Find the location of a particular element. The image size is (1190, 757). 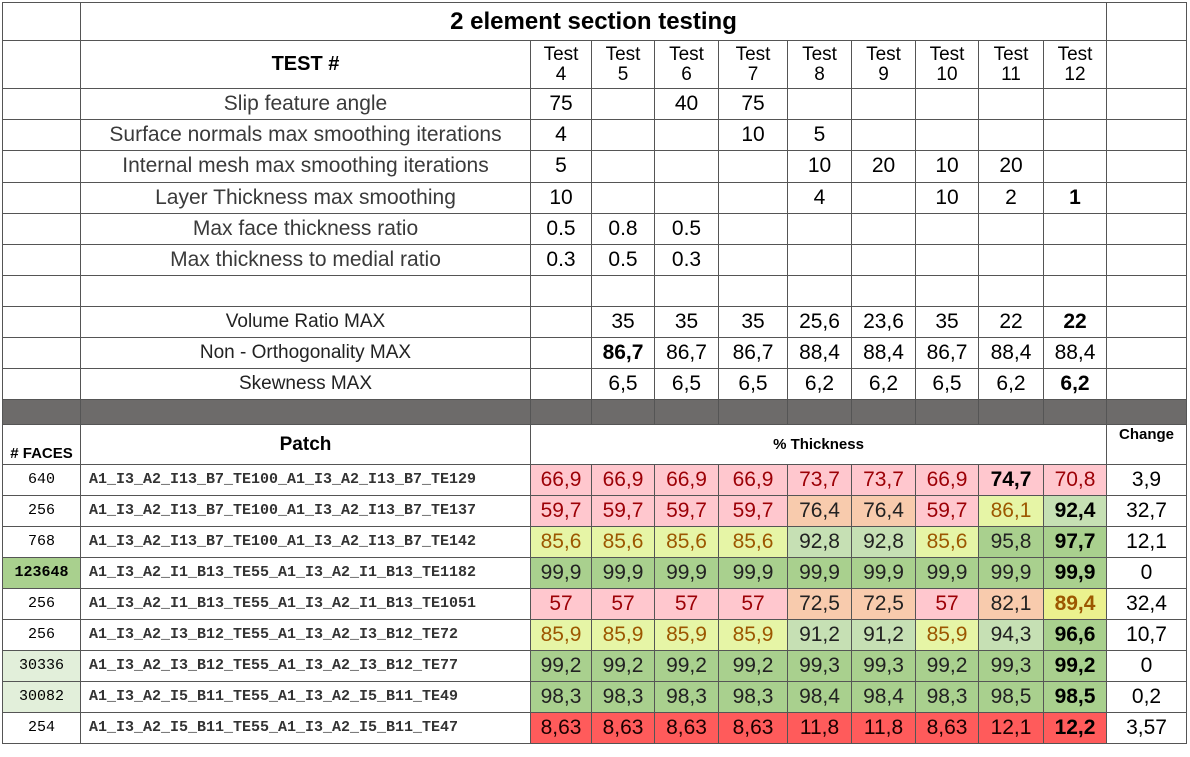

thickness-header: % Thickness is located at coordinates (818, 444).